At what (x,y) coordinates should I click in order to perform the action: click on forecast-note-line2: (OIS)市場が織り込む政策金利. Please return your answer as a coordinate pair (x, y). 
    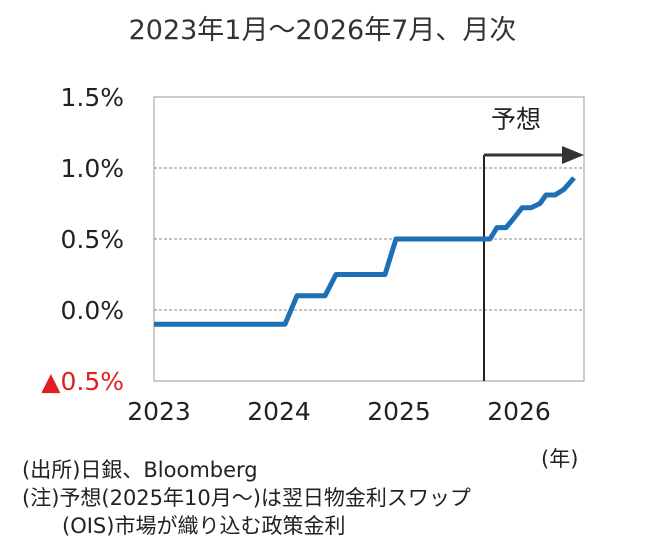
    Looking at the image, I should click on (204, 526).